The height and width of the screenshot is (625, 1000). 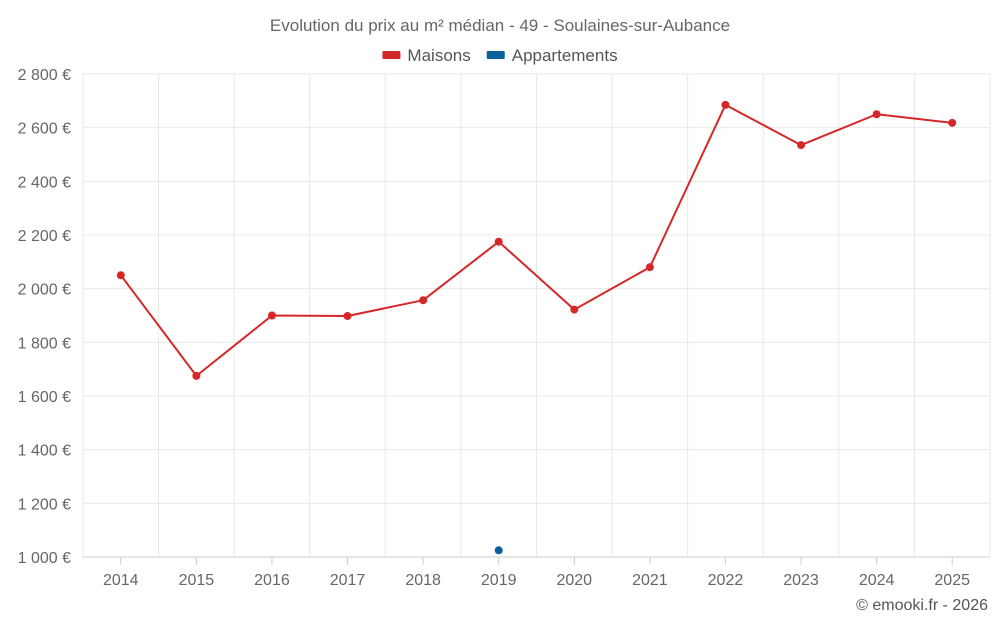 What do you see at coordinates (348, 580) in the screenshot?
I see `x-tick-label: 2017` at bounding box center [348, 580].